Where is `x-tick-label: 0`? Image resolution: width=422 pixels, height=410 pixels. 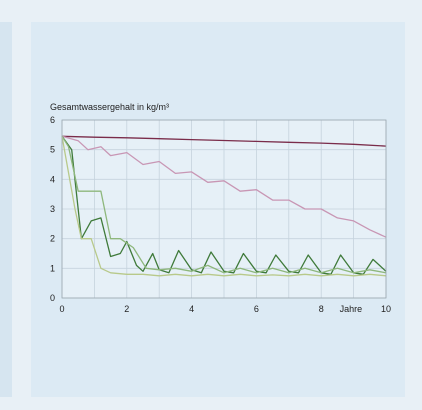
x-tick-label: 0 is located at coordinates (61, 309).